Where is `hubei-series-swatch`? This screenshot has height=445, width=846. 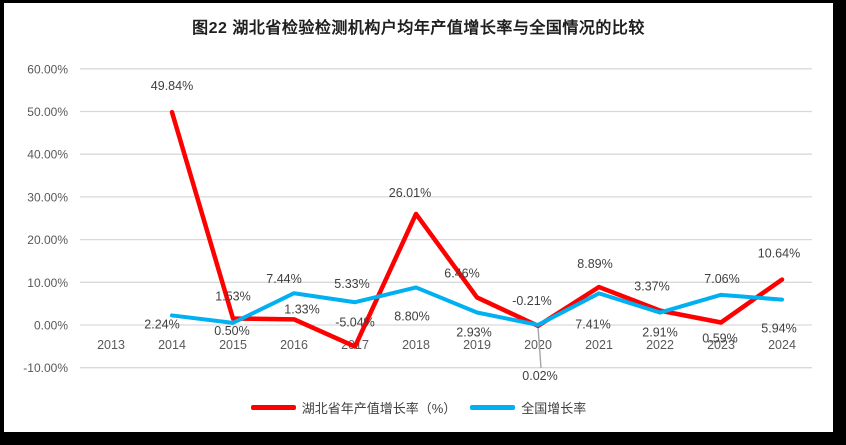
hubei-series-swatch is located at coordinates (273, 407).